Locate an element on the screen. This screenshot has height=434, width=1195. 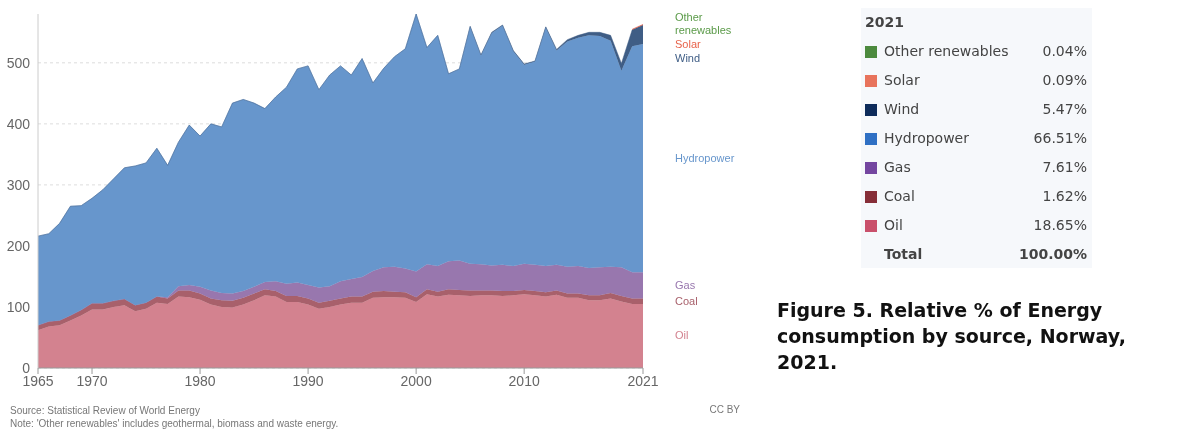
x-tick-label: 2000 is located at coordinates (416, 380).